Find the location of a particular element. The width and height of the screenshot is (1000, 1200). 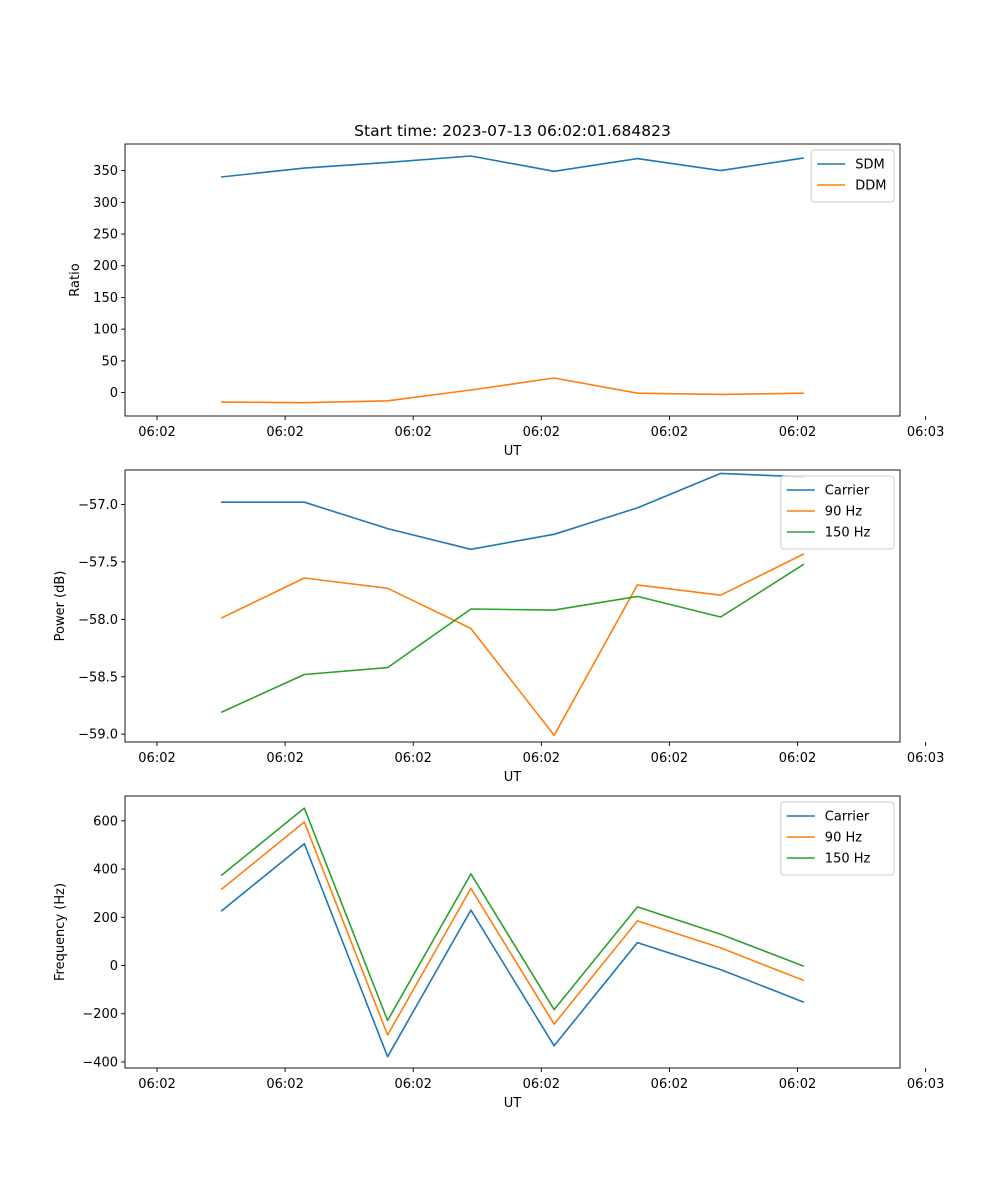

y-tick-label: 350 is located at coordinates (105, 171).